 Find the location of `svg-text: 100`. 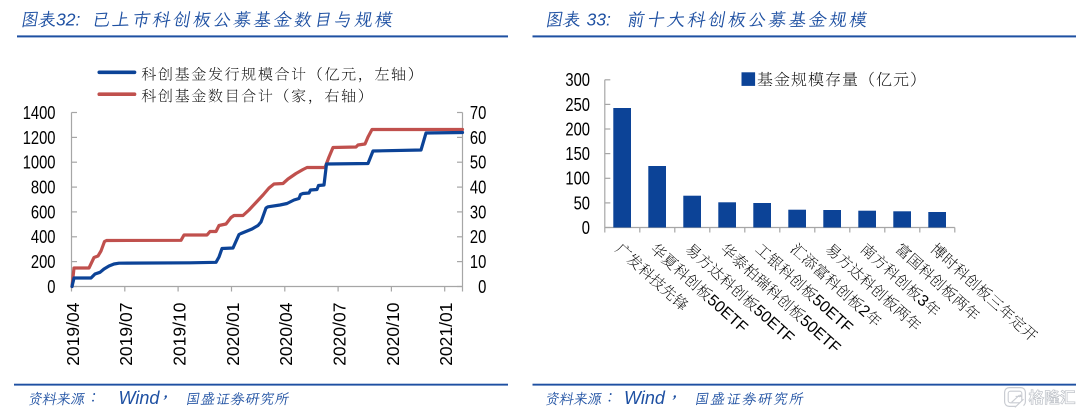

svg-text: 100 is located at coordinates (577, 179).